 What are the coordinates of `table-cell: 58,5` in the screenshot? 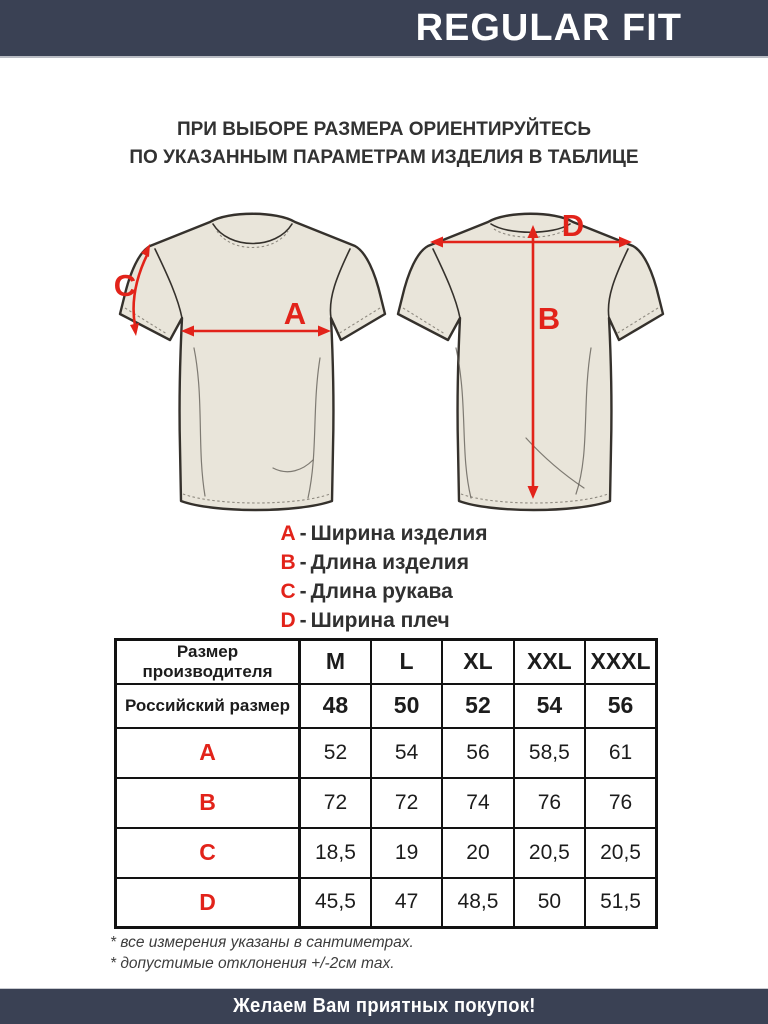 It's located at (549, 752).